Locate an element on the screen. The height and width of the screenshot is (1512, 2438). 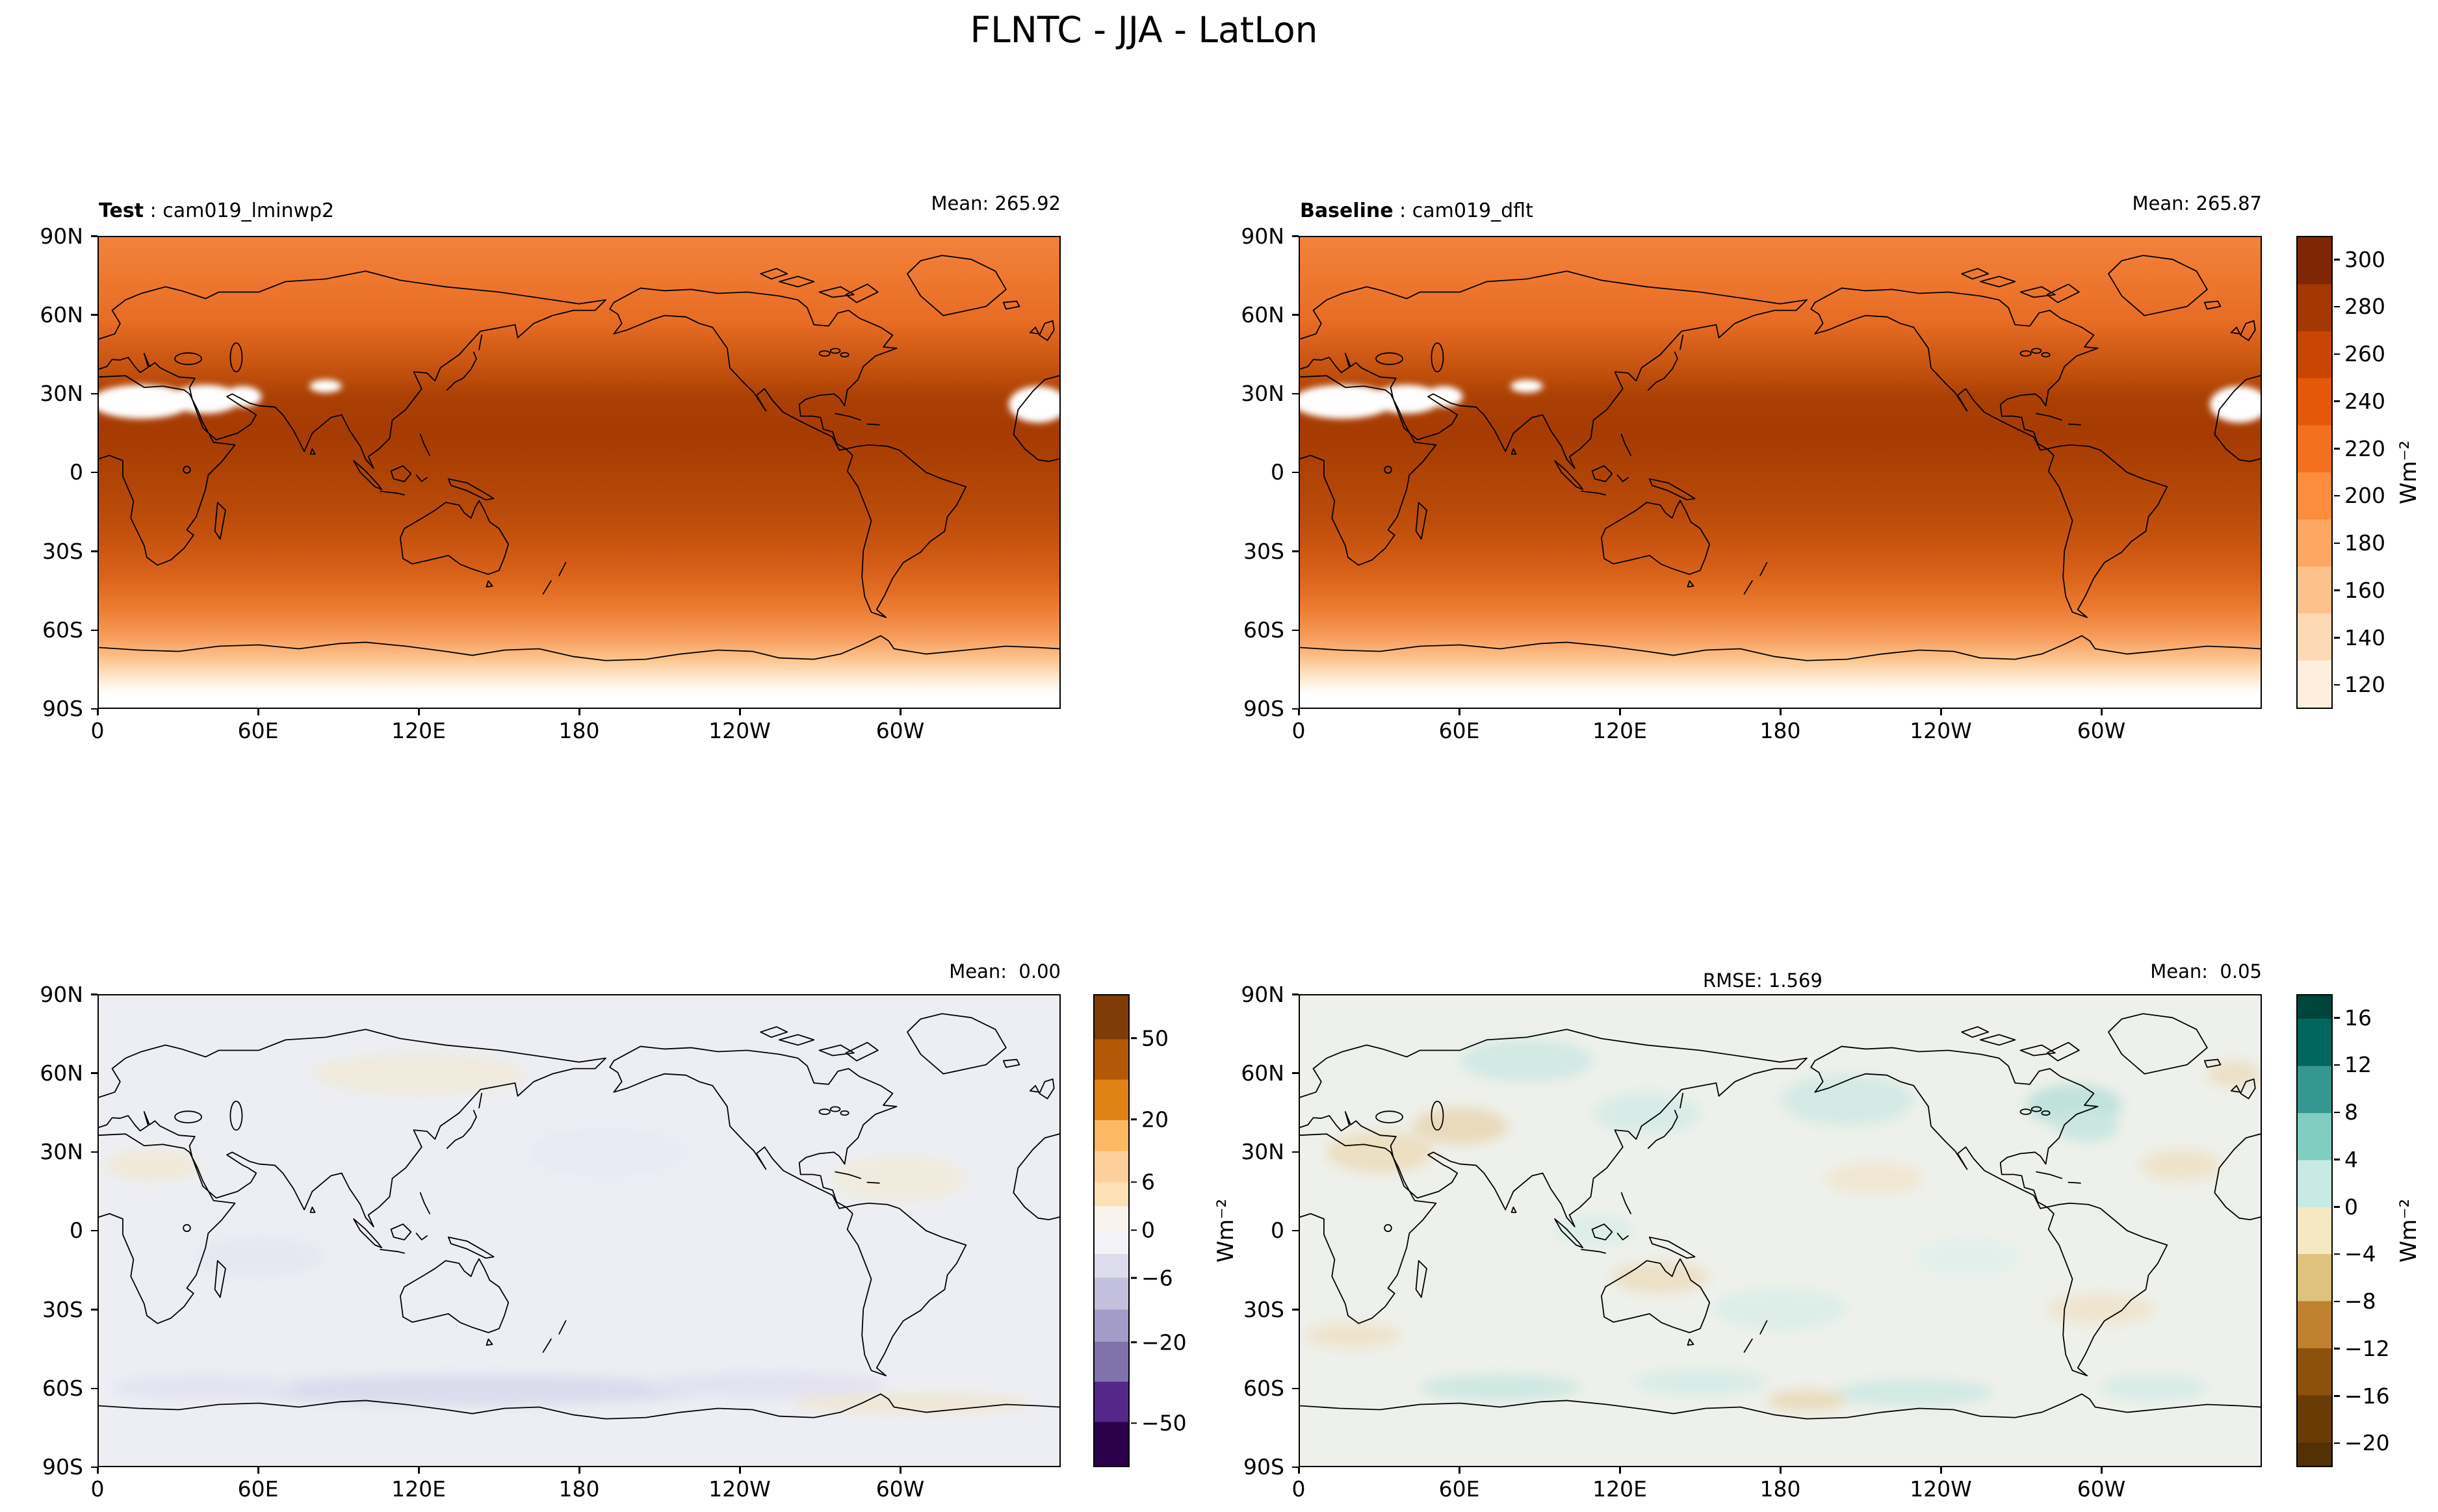
map-diff-svg is located at coordinates (1780, 1230).